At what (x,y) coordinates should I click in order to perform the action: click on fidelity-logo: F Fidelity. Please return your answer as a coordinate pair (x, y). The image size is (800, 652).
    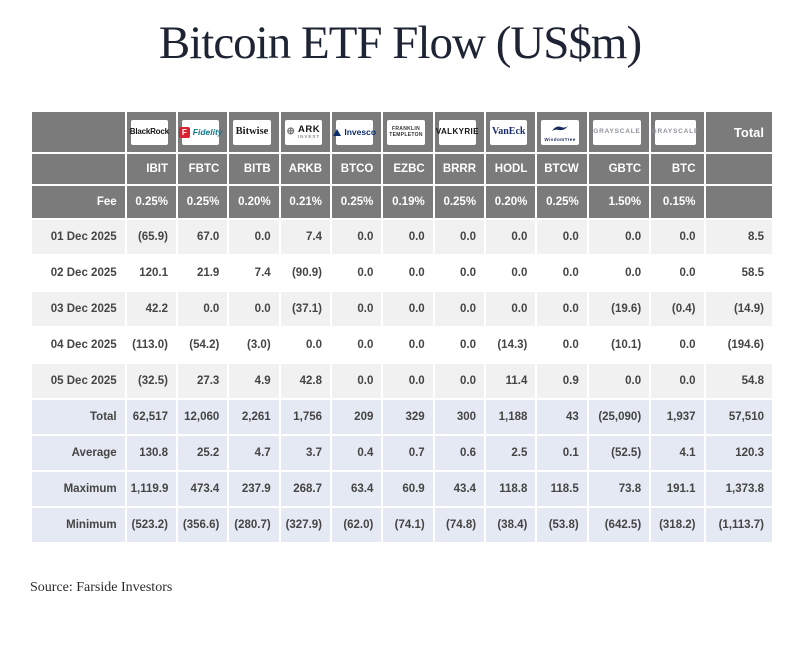
    Looking at the image, I should click on (200, 132).